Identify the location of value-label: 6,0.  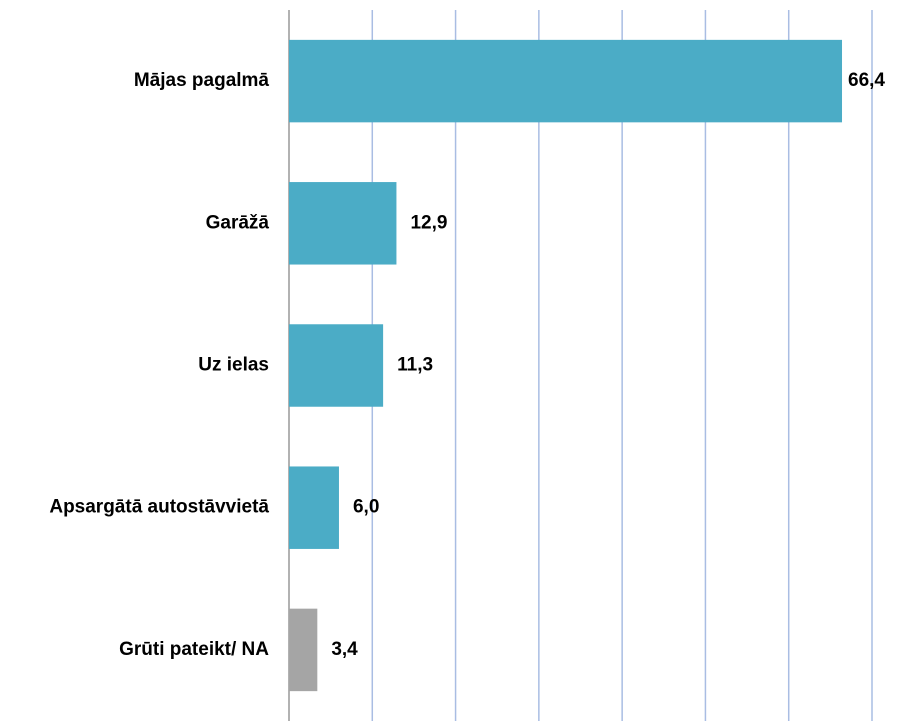
(366, 507).